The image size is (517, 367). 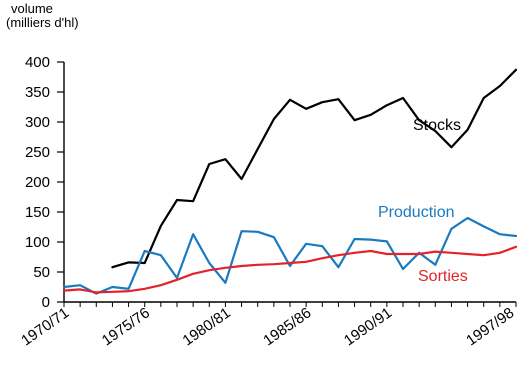 What do you see at coordinates (37, 152) in the screenshot?
I see `y-tick-label-250: 250` at bounding box center [37, 152].